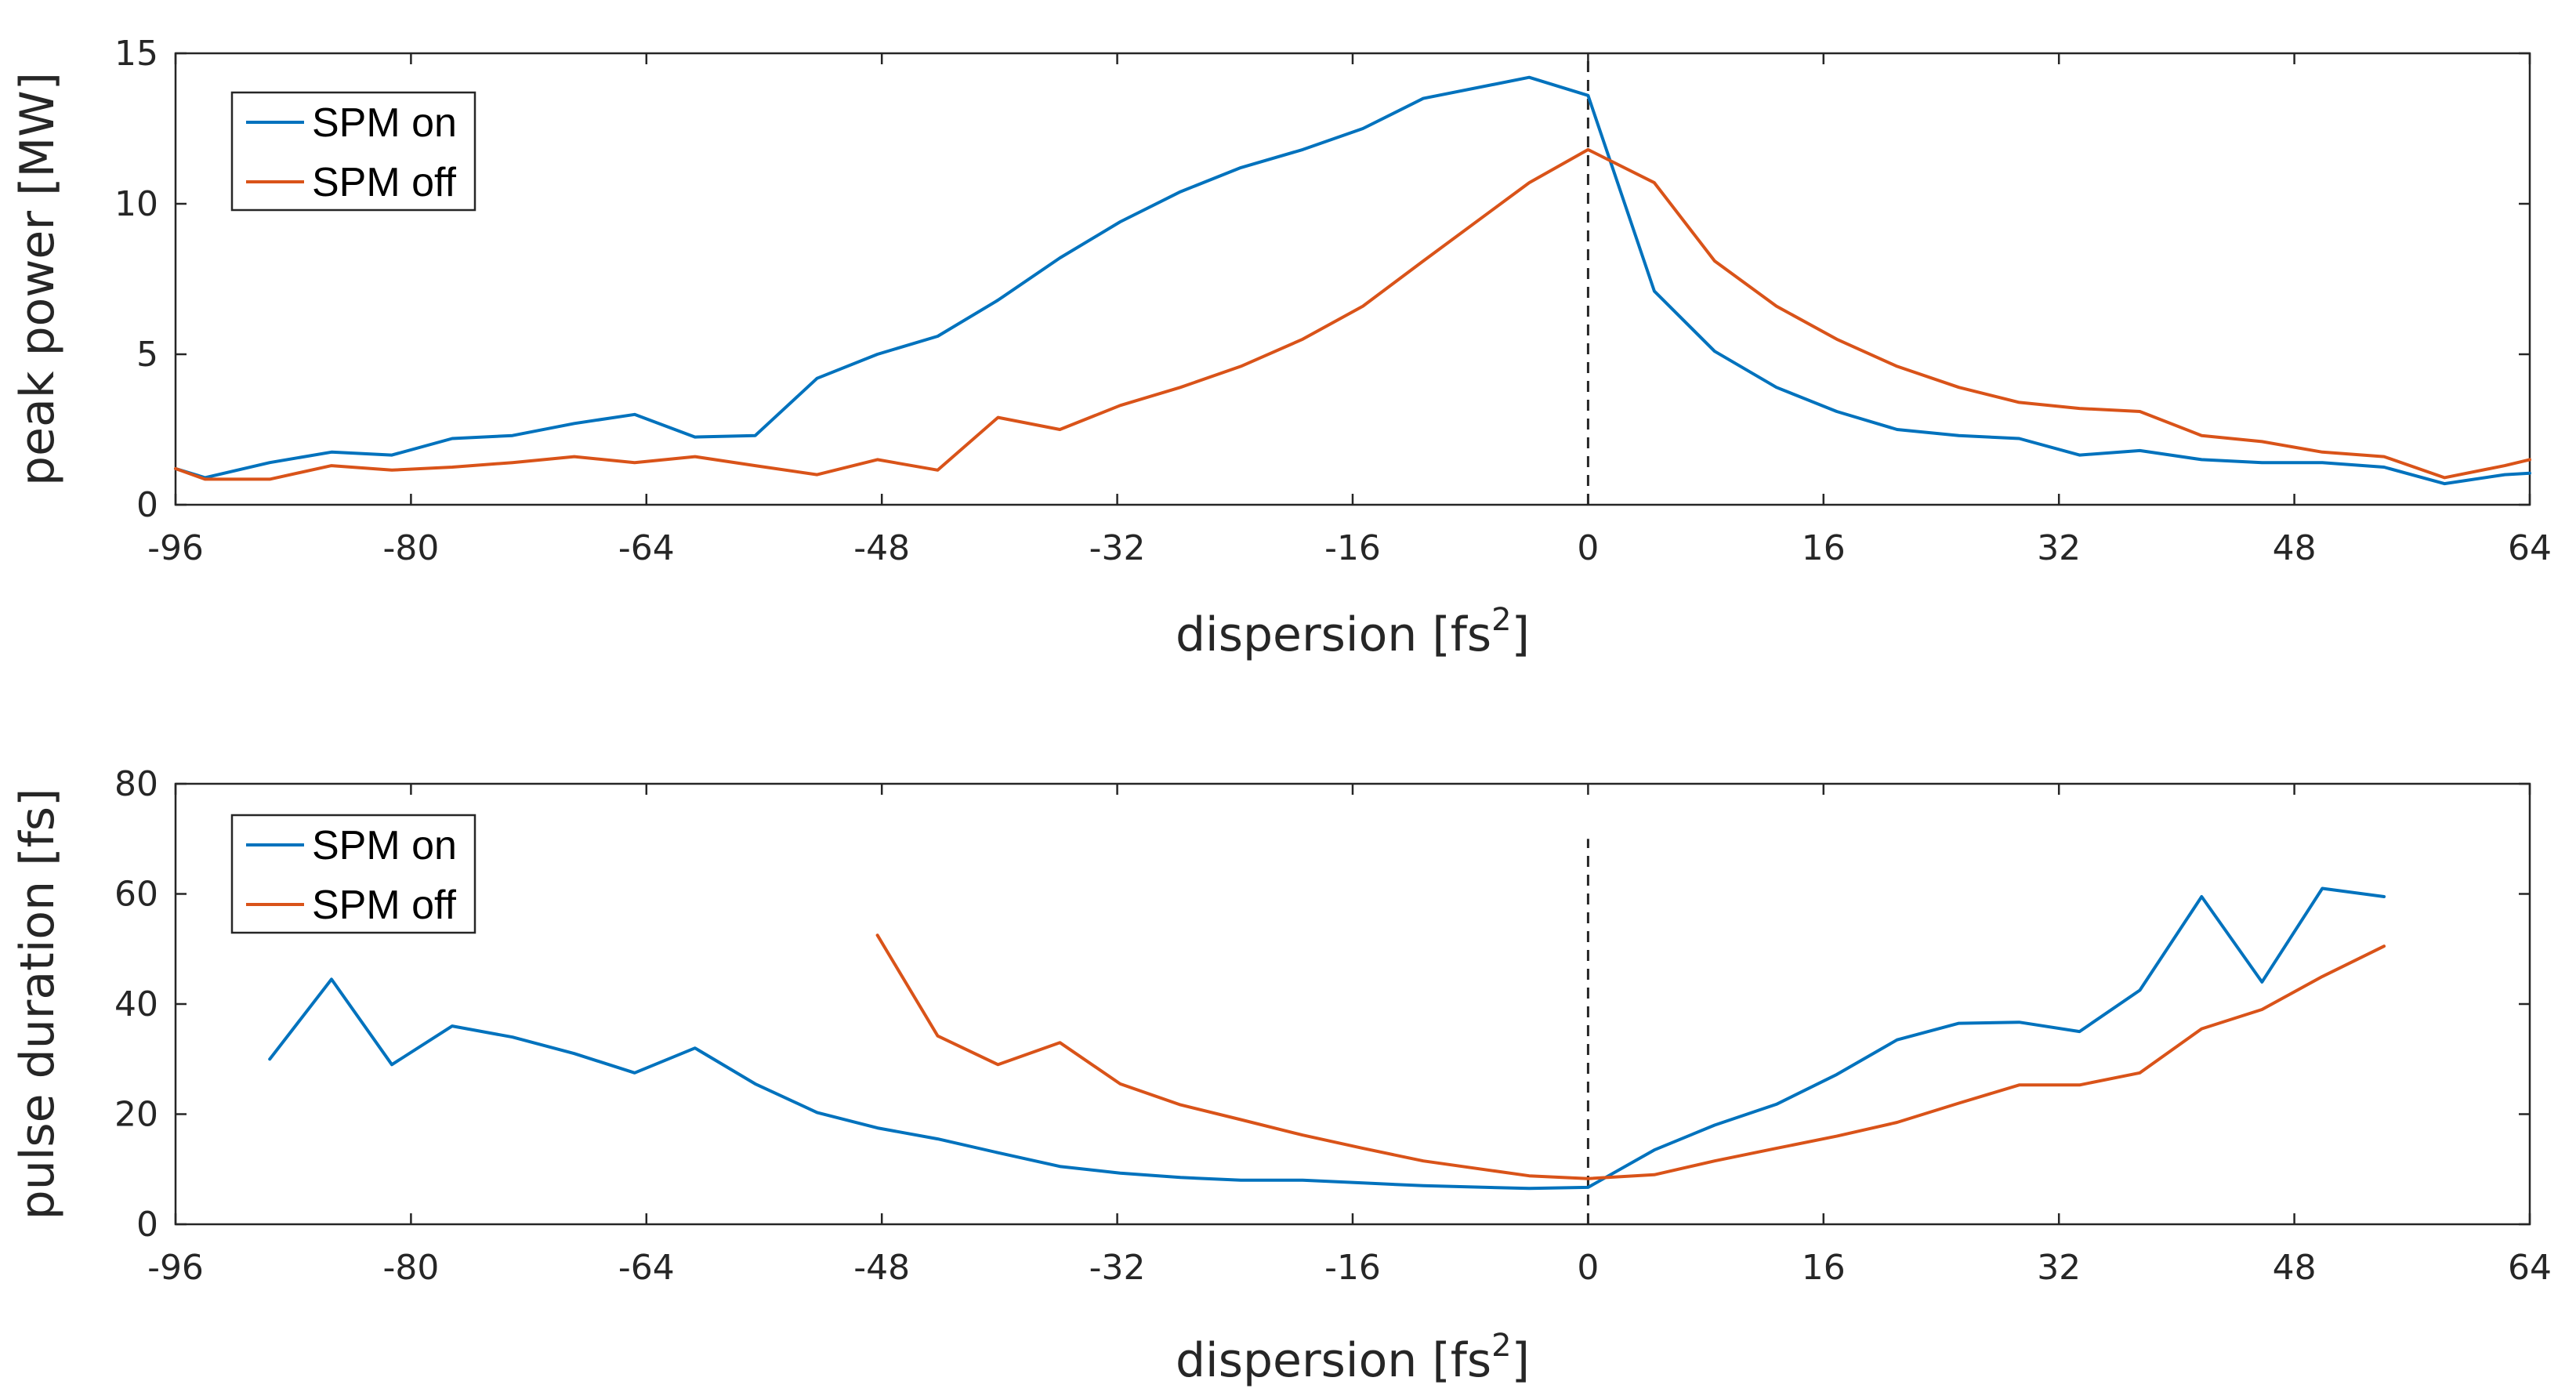 This screenshot has height=1392, width=2576. I want to click on y-tick-label: 15, so click(136, 54).